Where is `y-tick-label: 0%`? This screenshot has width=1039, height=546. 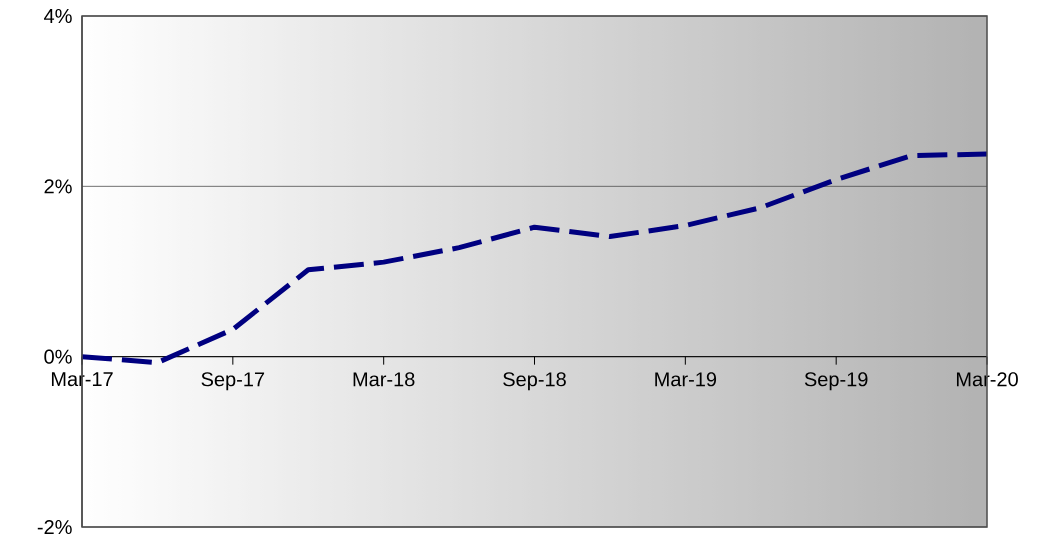 y-tick-label: 0% is located at coordinates (58, 356).